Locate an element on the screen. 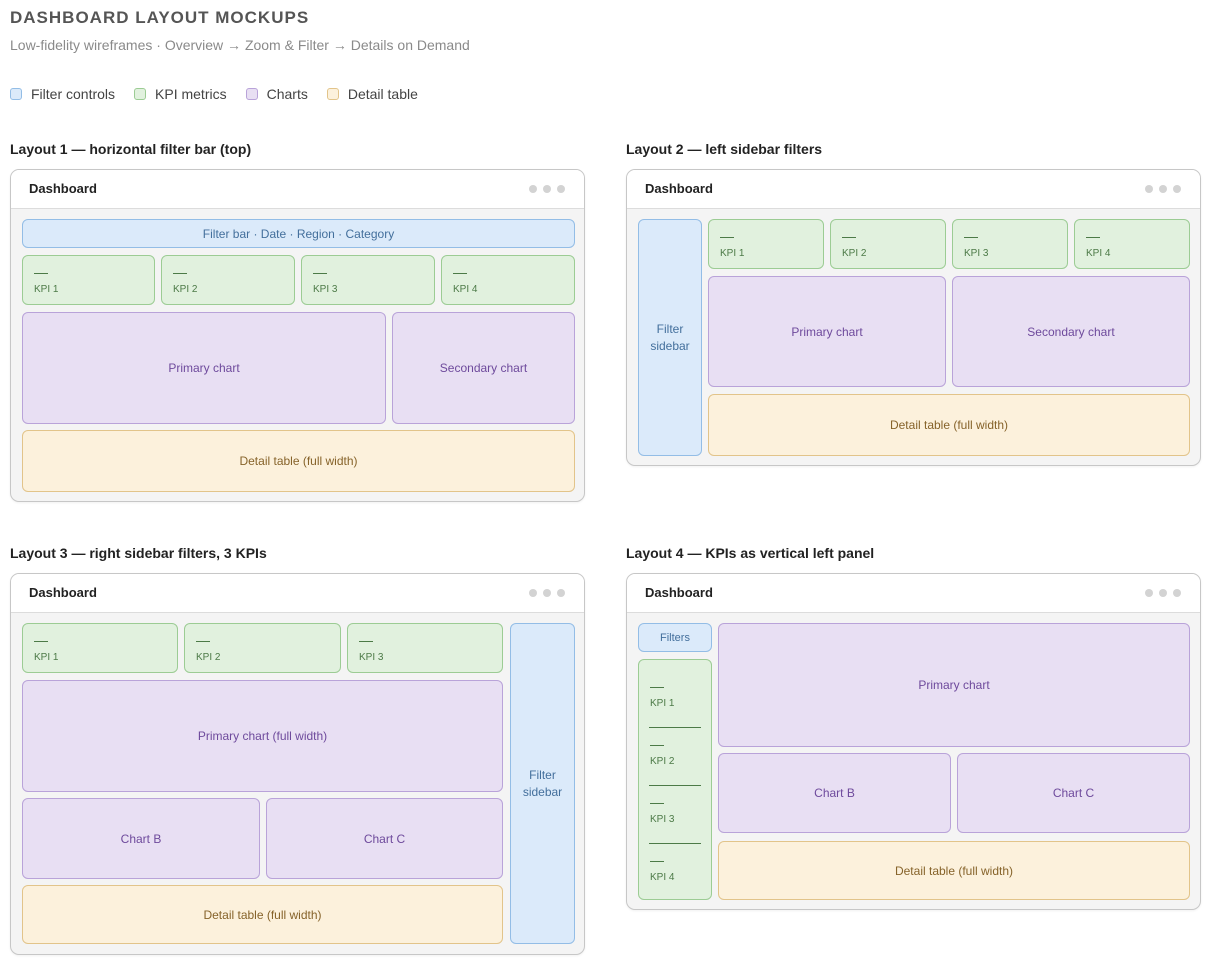 This screenshot has height=968, width=1218. layout-3-title: Layout 3 — right sidebar filters, 3 KPIs is located at coordinates (138, 553).